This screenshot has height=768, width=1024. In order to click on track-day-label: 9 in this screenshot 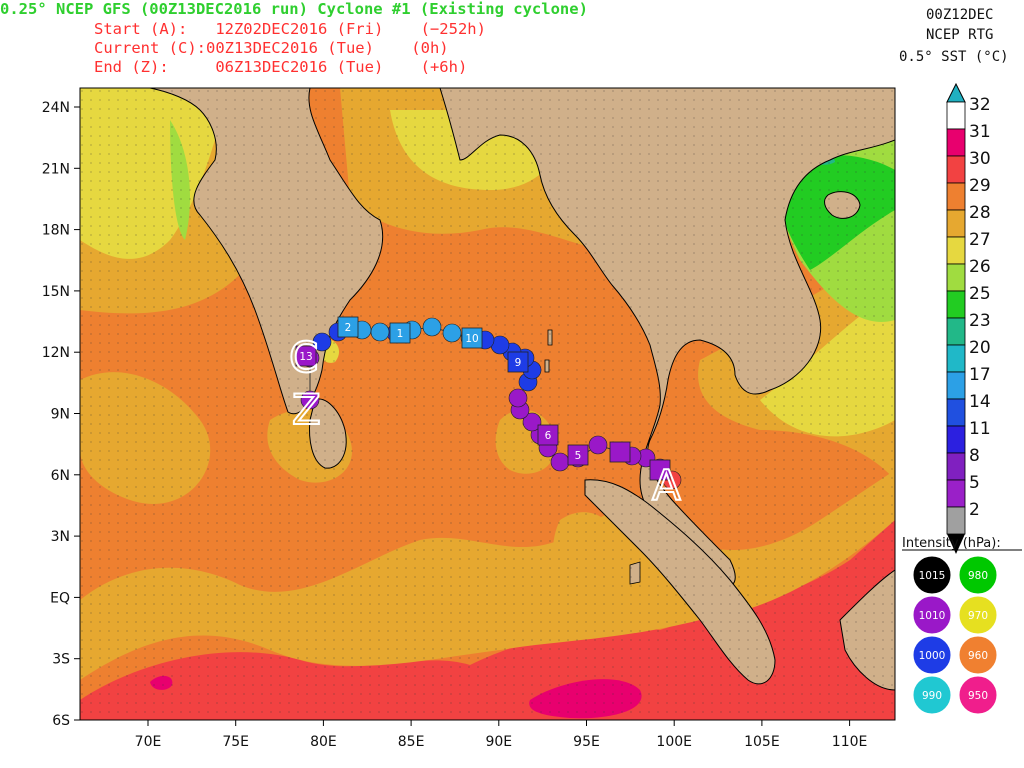, I will do `click(518, 363)`.